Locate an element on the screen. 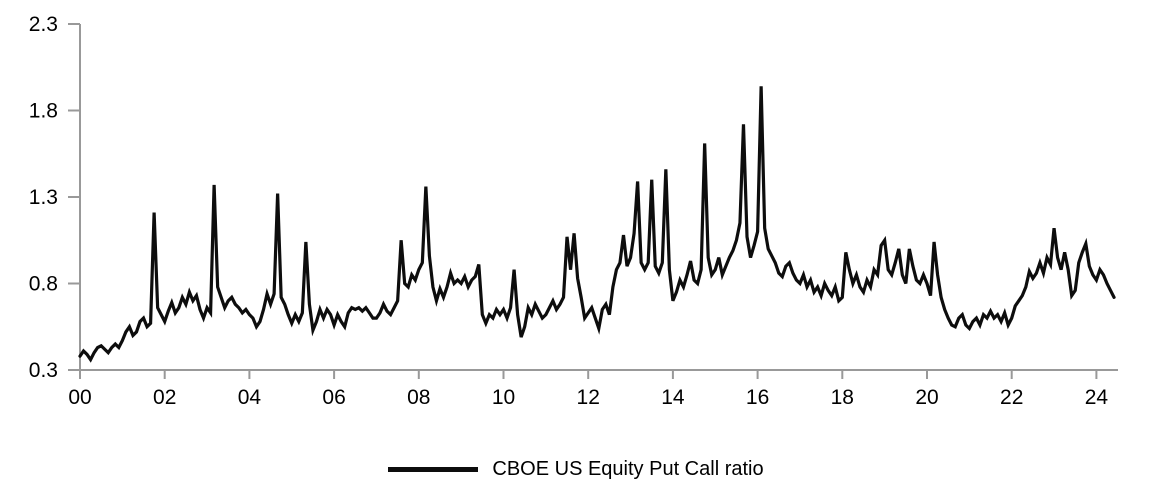  y-axis-tick-label: 1.8 is located at coordinates (43, 111).